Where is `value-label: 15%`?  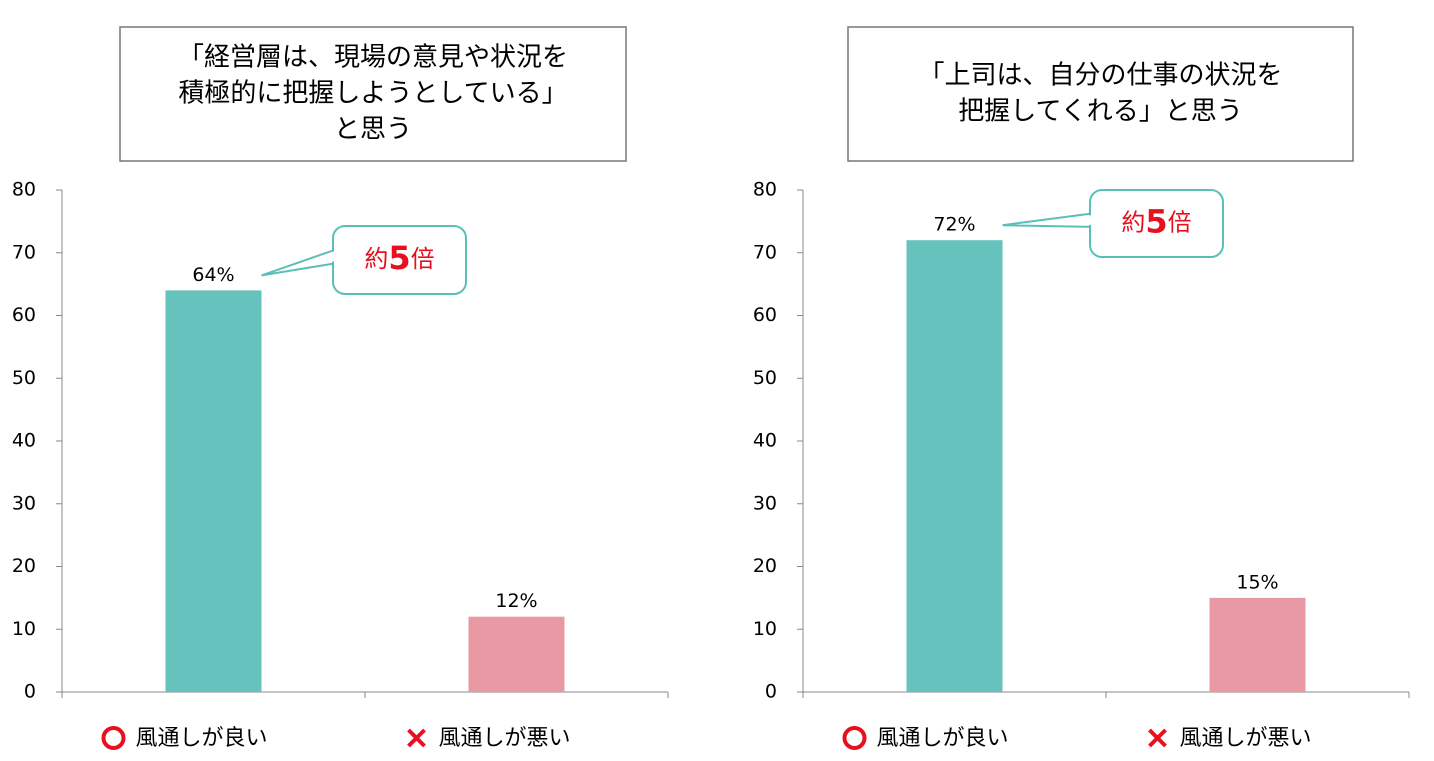 value-label: 15% is located at coordinates (1257, 582).